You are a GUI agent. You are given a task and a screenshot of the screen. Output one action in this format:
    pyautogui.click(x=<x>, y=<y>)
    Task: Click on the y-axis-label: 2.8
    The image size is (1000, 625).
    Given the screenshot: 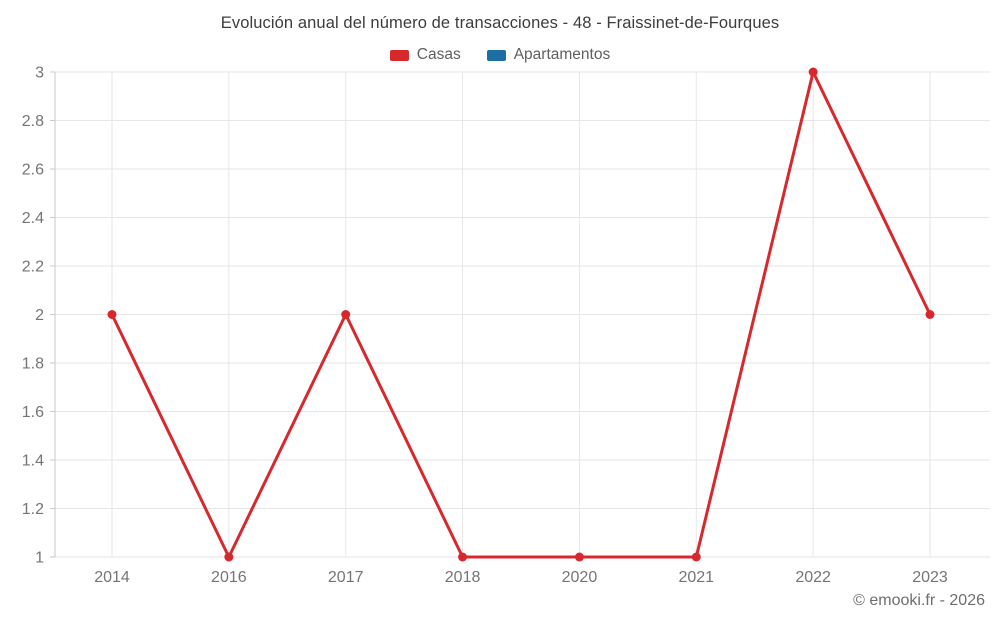 What is the action you would take?
    pyautogui.click(x=33, y=121)
    